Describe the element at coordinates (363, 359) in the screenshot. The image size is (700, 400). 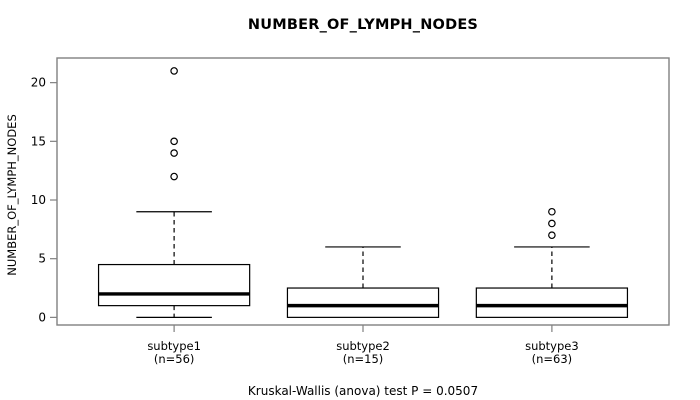
I see `group-sublabel: (n=15)` at that location.